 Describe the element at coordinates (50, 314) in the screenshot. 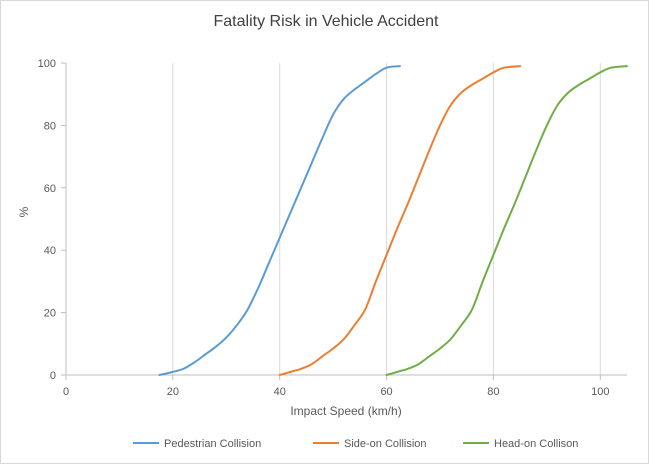

I see `y-tick-label: 20` at that location.